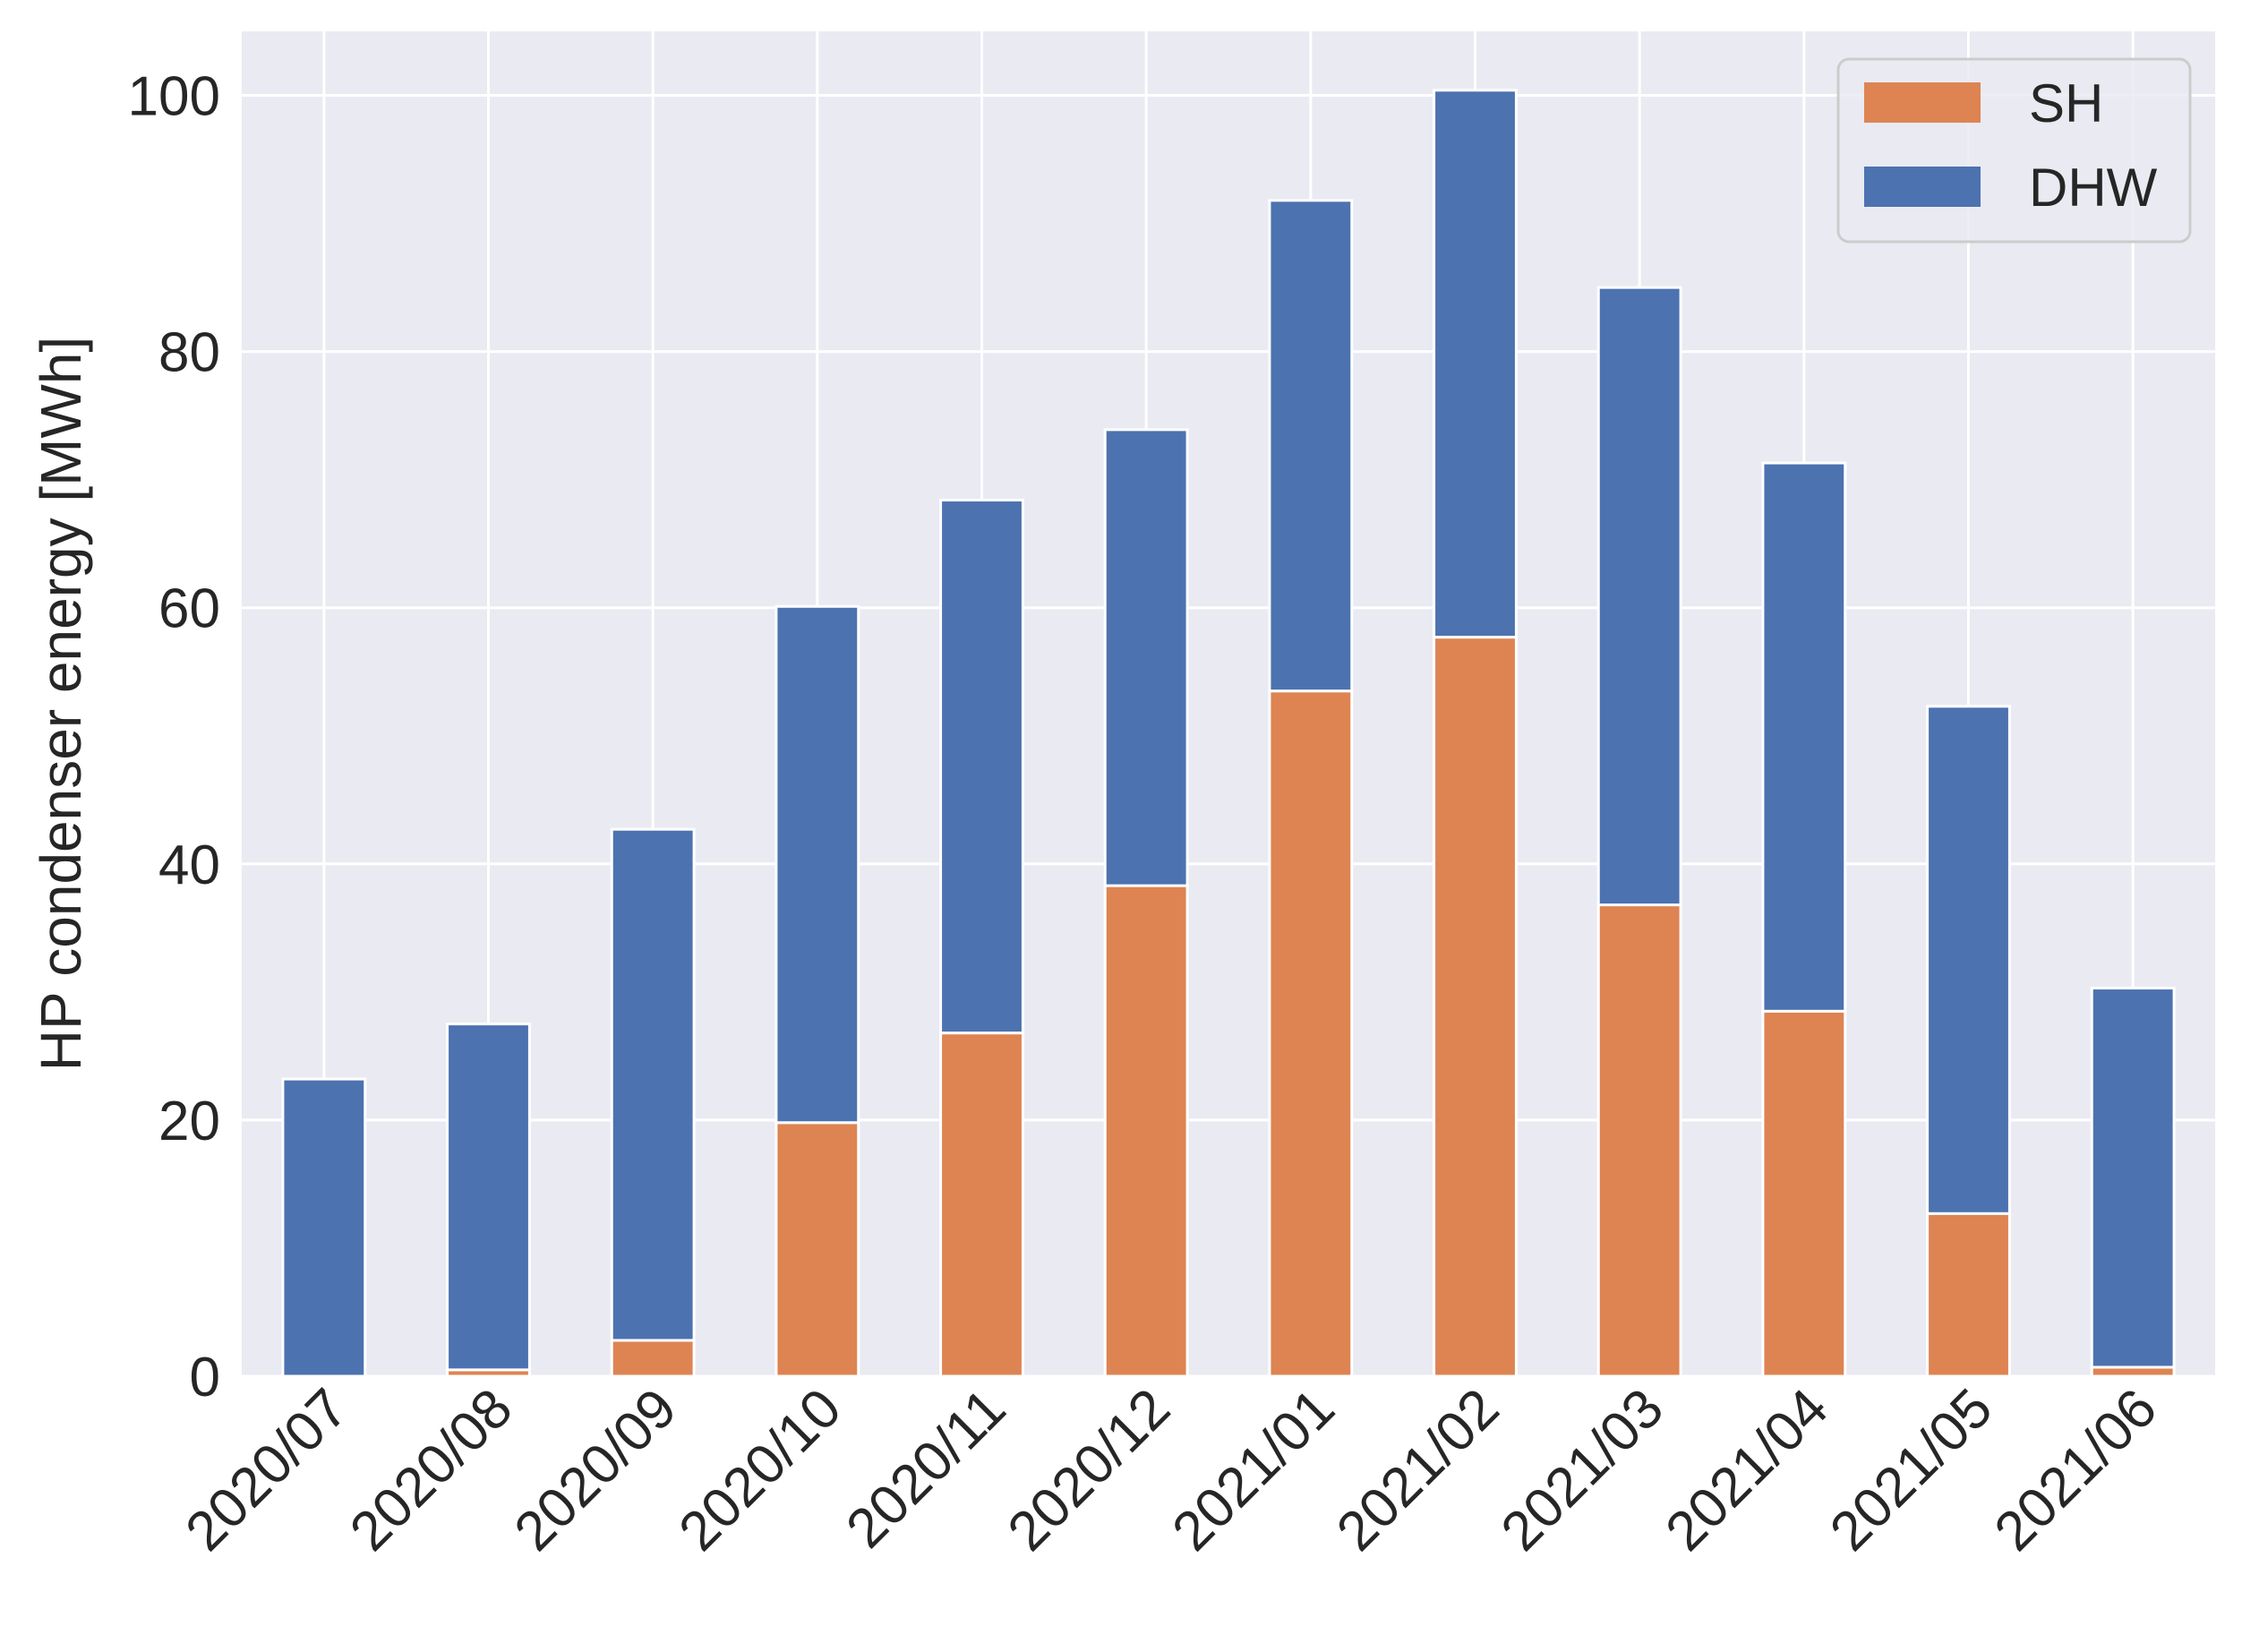 This screenshot has width=2242, height=1652. I want to click on legend-swatch-sh, so click(1922, 102).